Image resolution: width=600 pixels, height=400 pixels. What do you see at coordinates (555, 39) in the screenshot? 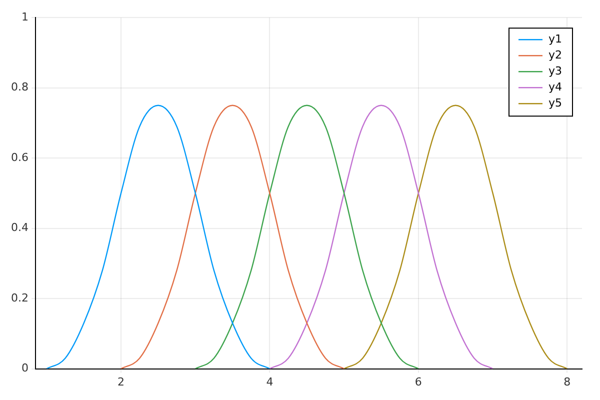
I see `legend-label: y1` at bounding box center [555, 39].